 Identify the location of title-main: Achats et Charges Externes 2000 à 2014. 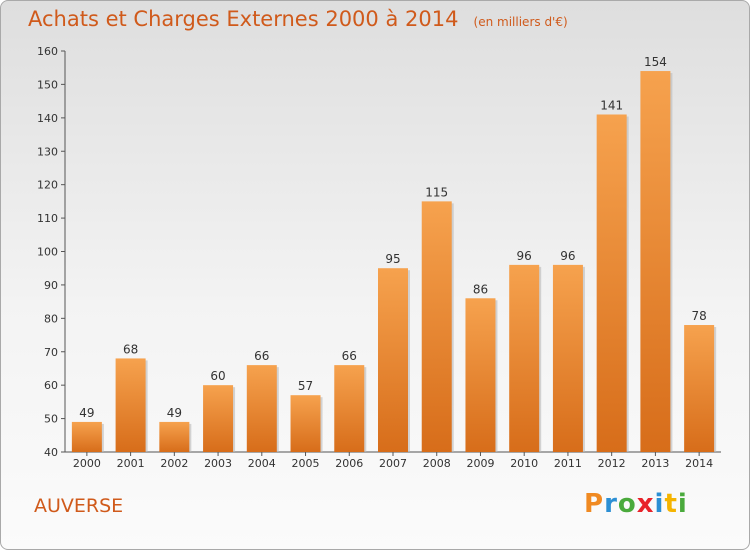
(243, 19).